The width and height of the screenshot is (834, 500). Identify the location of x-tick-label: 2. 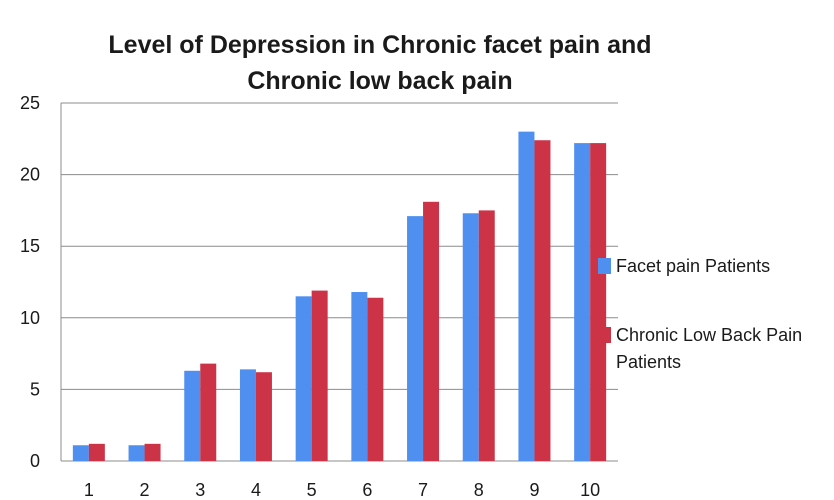
(145, 490).